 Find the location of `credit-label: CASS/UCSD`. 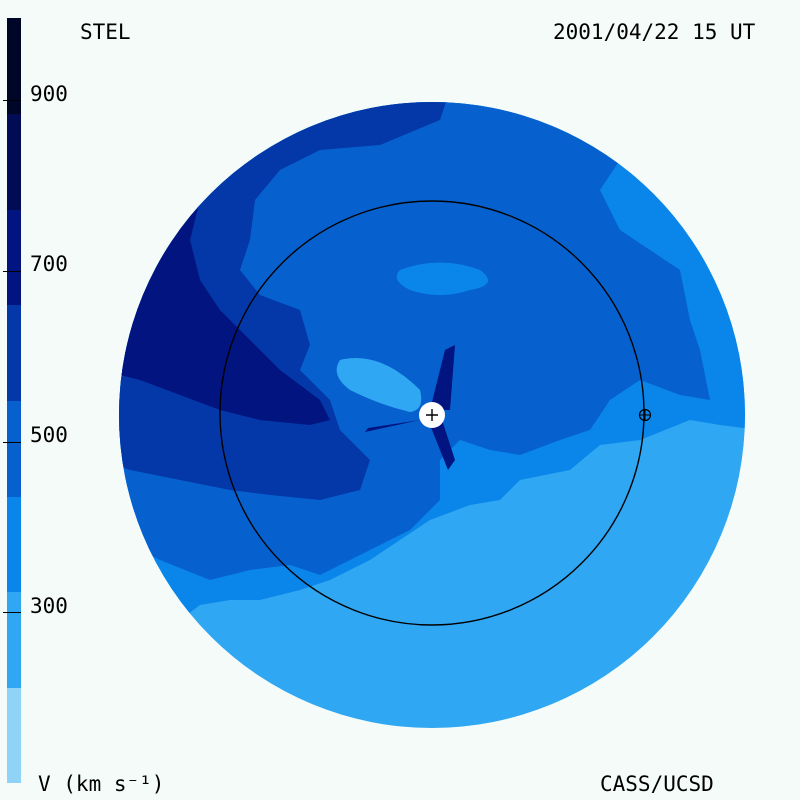

credit-label: CASS/UCSD is located at coordinates (657, 784).